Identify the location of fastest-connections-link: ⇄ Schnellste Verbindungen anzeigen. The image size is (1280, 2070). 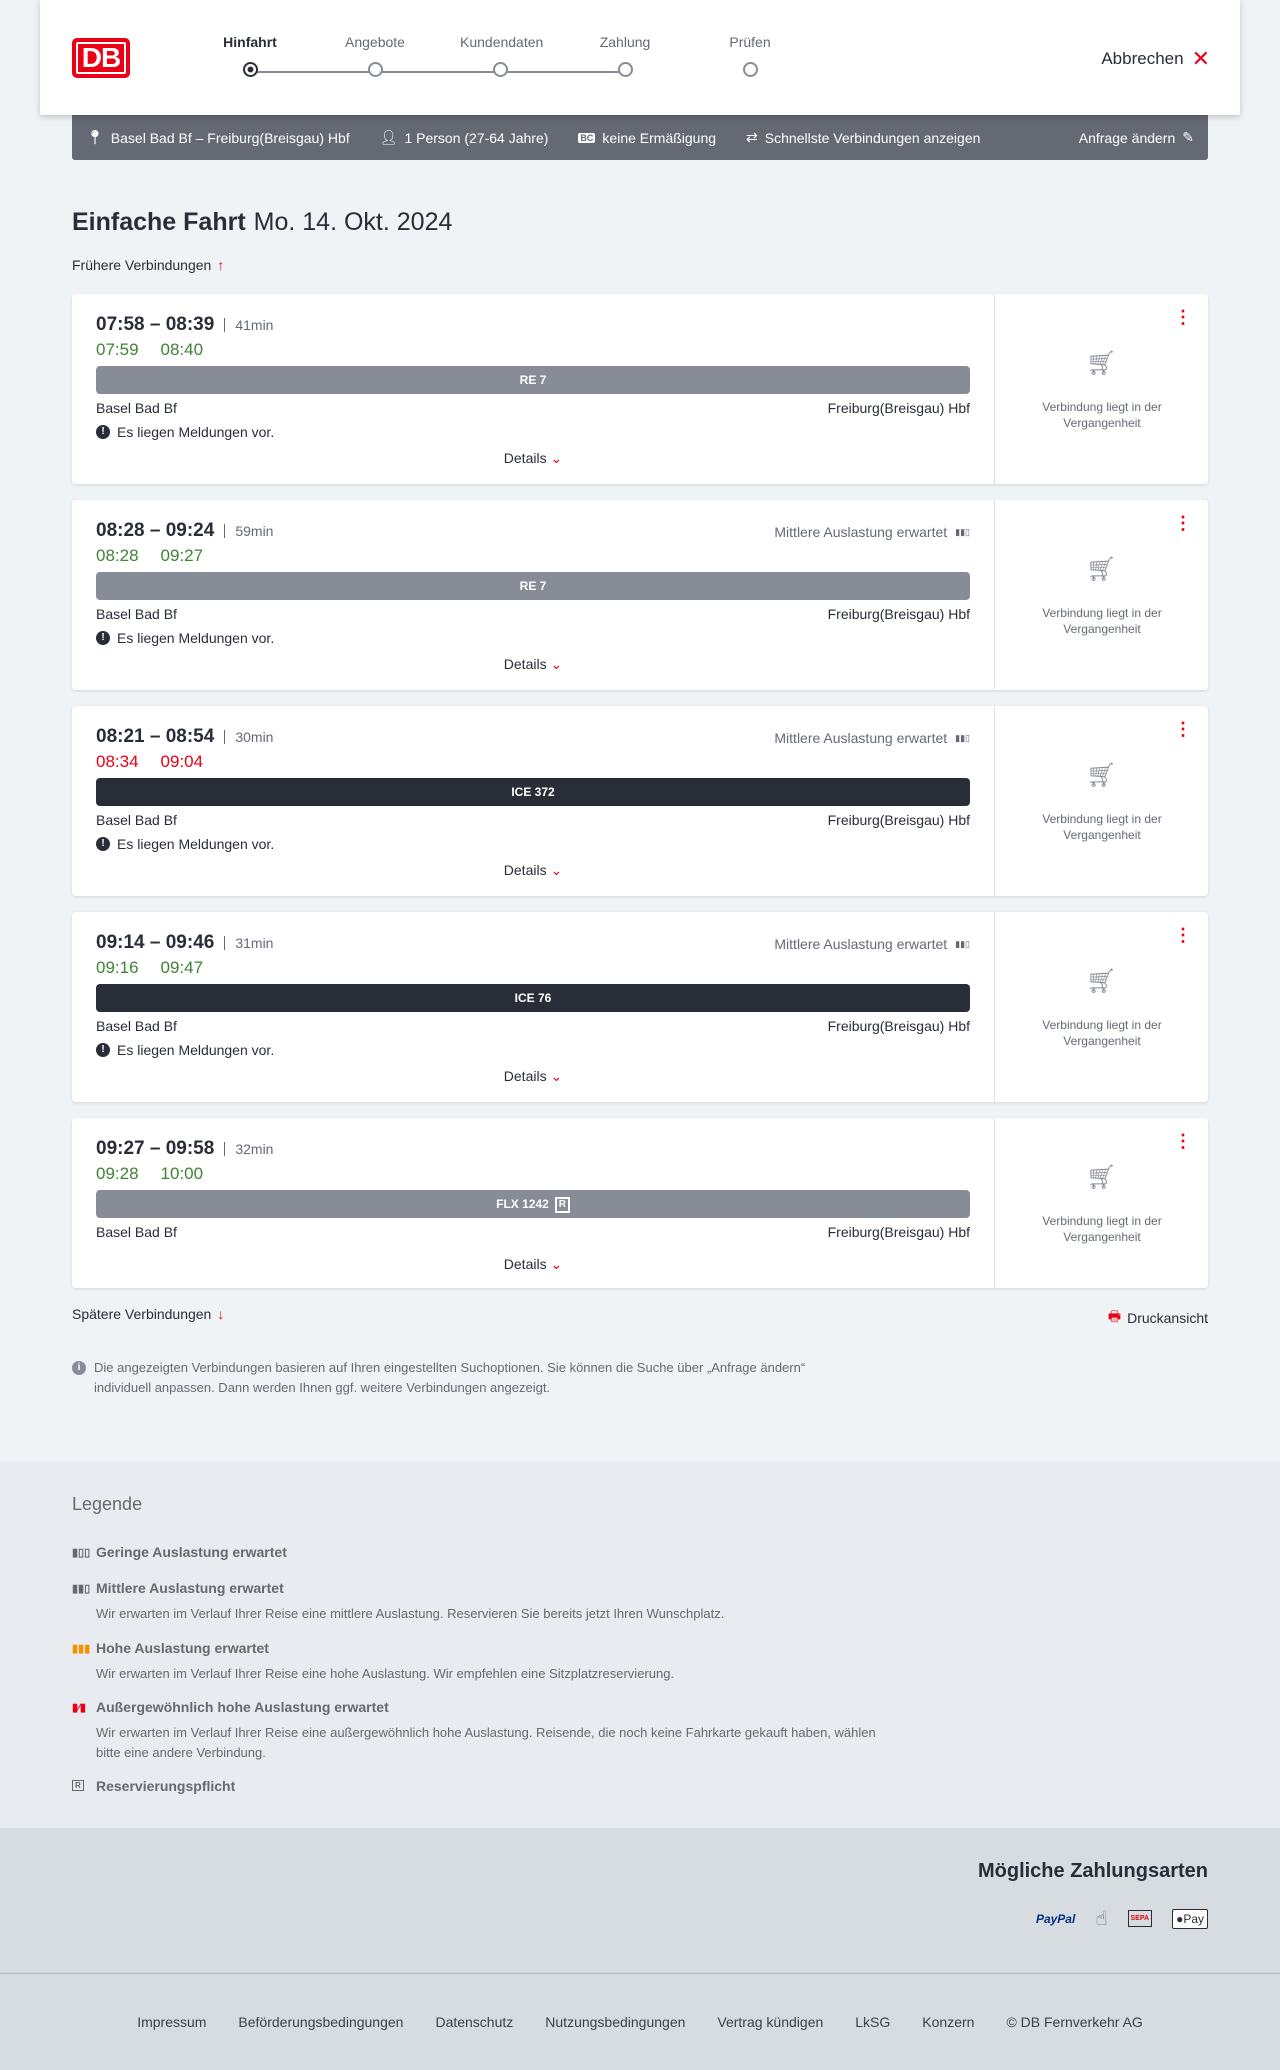
(863, 137).